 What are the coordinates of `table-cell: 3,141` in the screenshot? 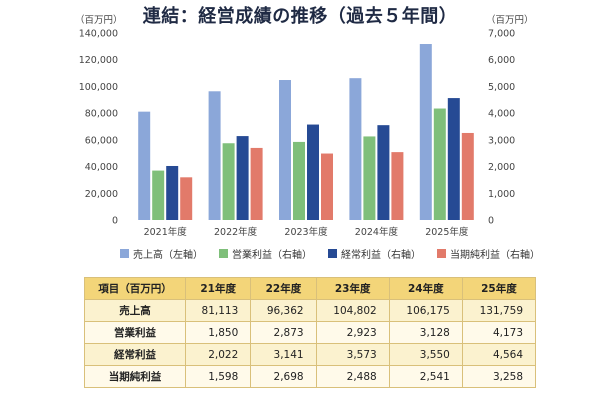 It's located at (283, 354).